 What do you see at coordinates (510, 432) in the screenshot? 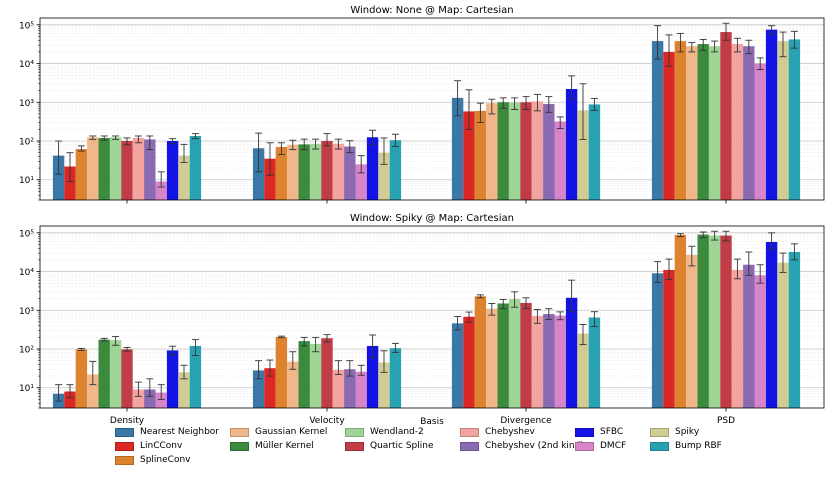
I see `legend-label: Chebyshev` at bounding box center [510, 432].